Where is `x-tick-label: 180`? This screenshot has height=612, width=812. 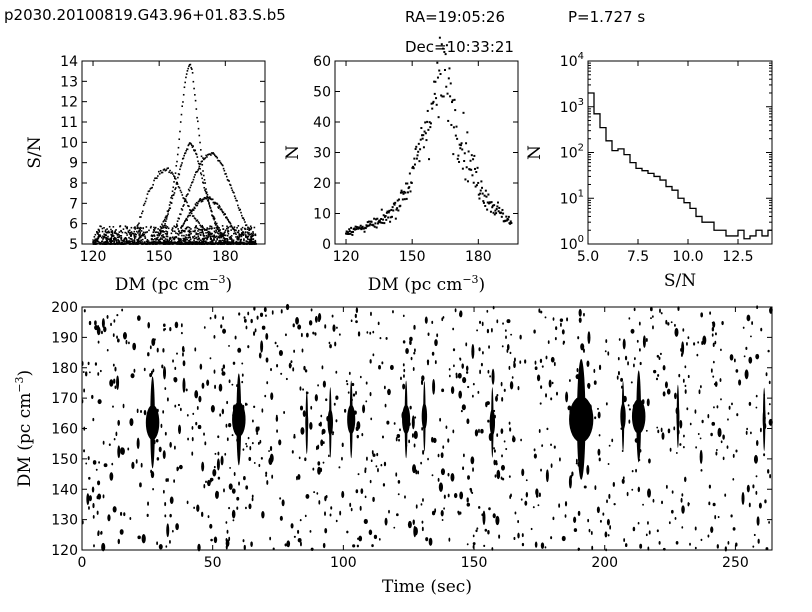
x-tick-label: 180 is located at coordinates (225, 257).